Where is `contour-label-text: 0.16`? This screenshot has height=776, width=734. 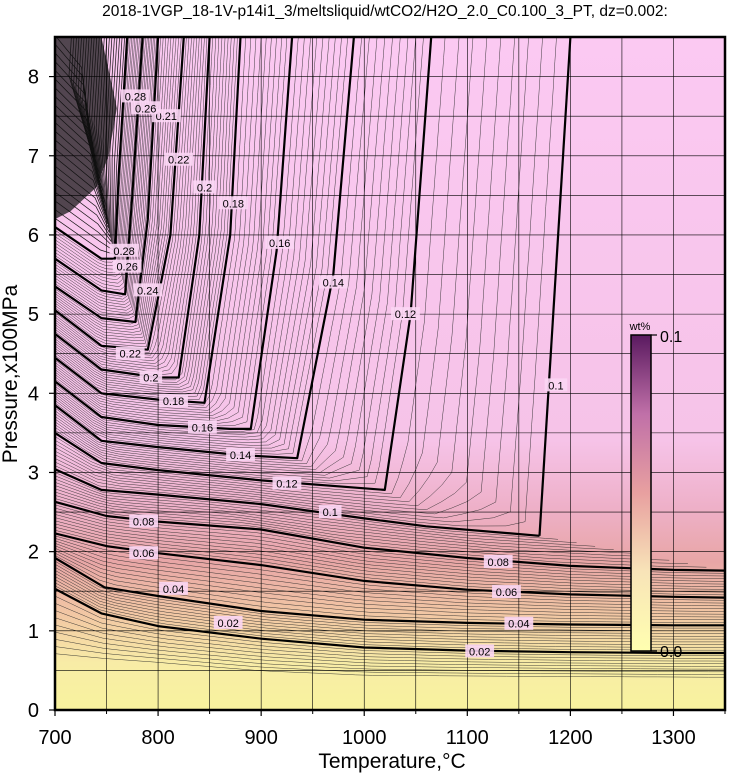 contour-label-text: 0.16 is located at coordinates (279, 244).